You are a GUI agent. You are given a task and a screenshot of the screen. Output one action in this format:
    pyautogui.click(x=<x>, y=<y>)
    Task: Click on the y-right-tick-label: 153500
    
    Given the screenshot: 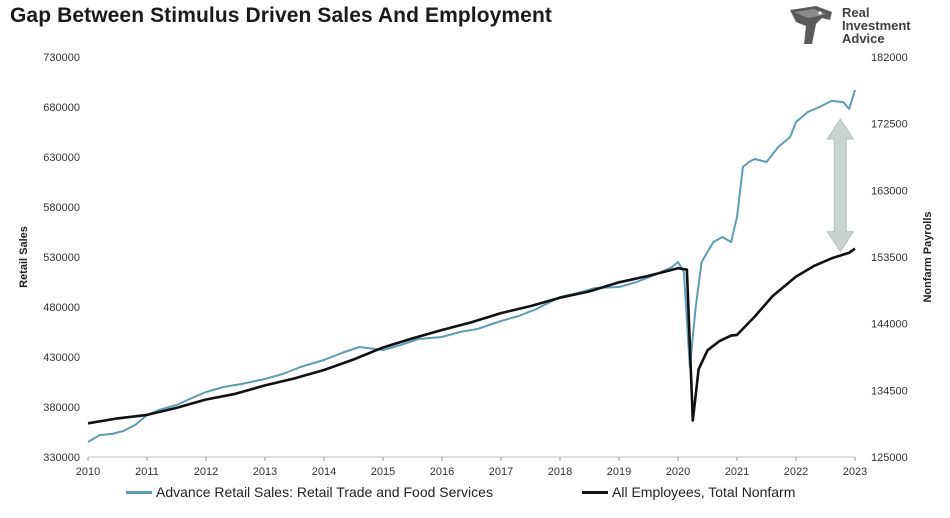 What is the action you would take?
    pyautogui.click(x=889, y=258)
    